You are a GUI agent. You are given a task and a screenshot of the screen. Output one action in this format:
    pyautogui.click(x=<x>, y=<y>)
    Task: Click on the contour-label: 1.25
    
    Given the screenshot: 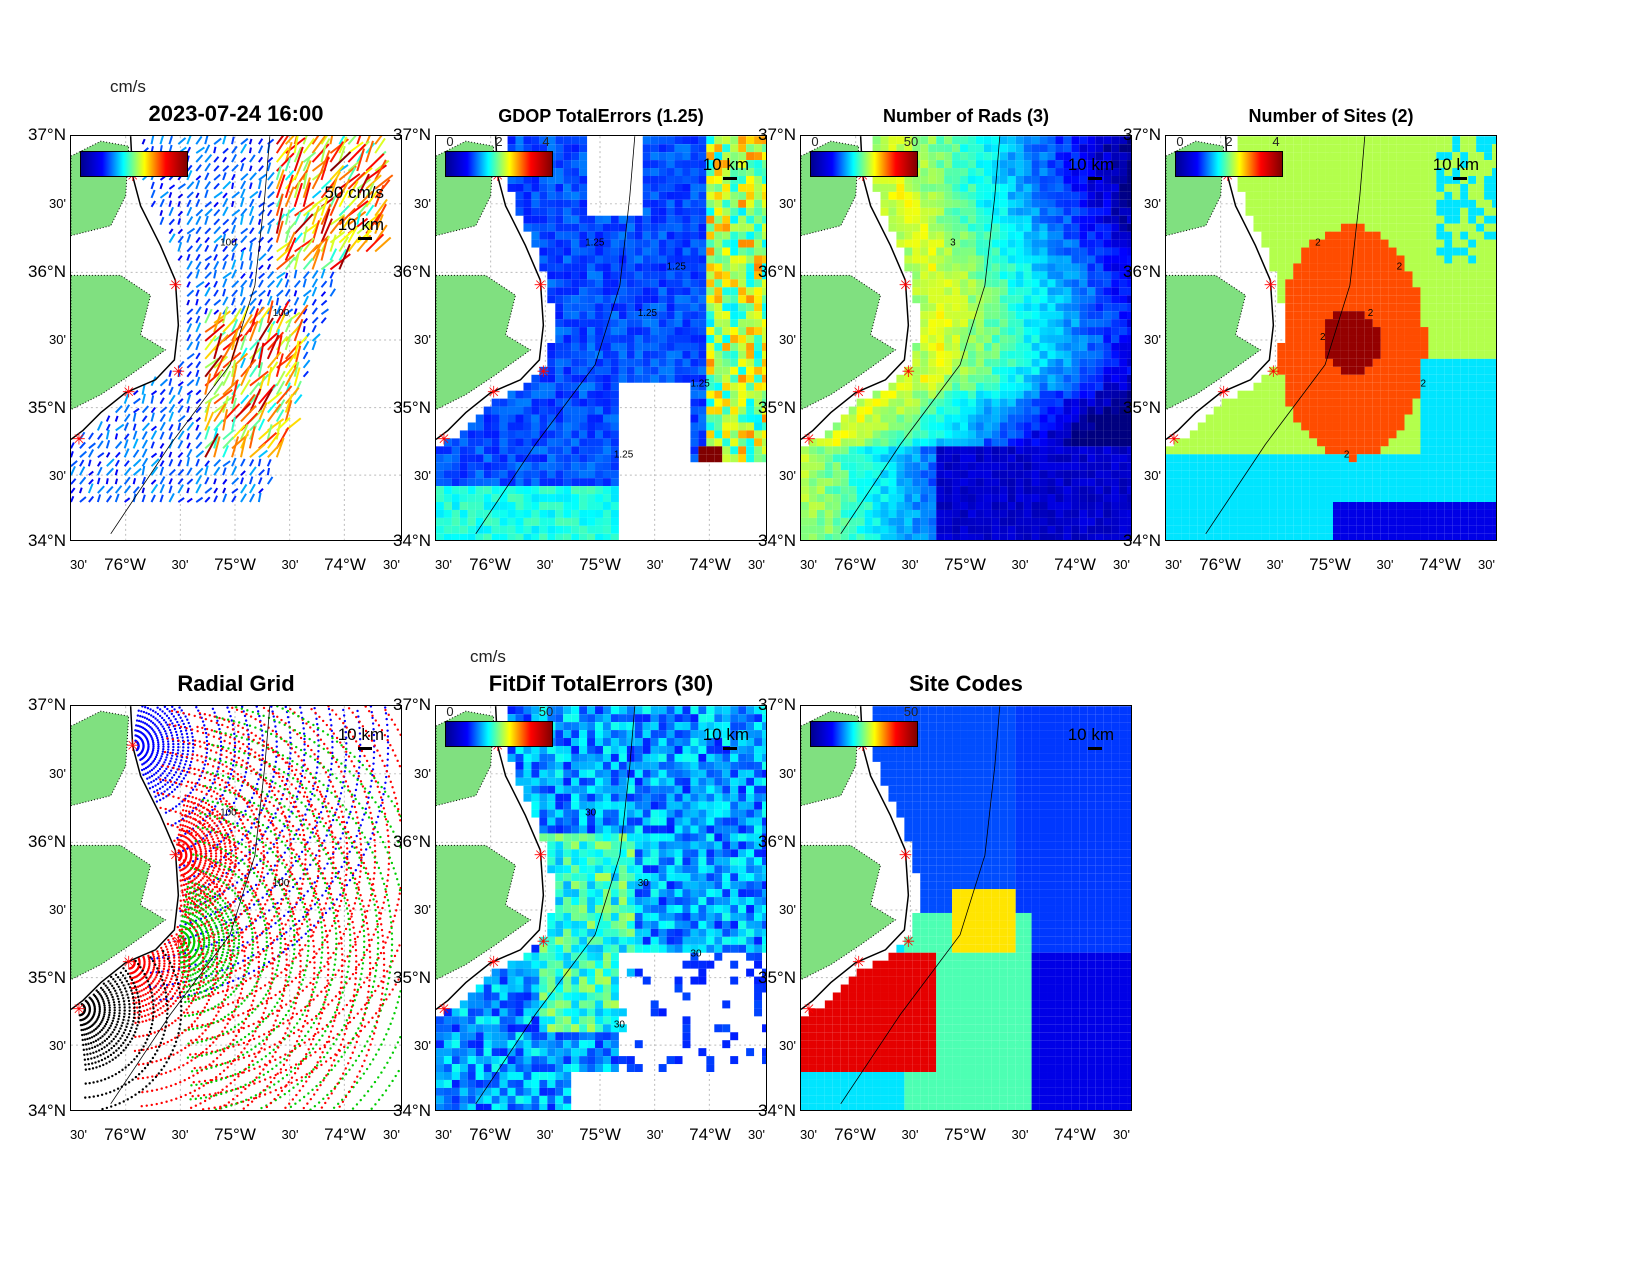 What is the action you would take?
    pyautogui.click(x=677, y=266)
    